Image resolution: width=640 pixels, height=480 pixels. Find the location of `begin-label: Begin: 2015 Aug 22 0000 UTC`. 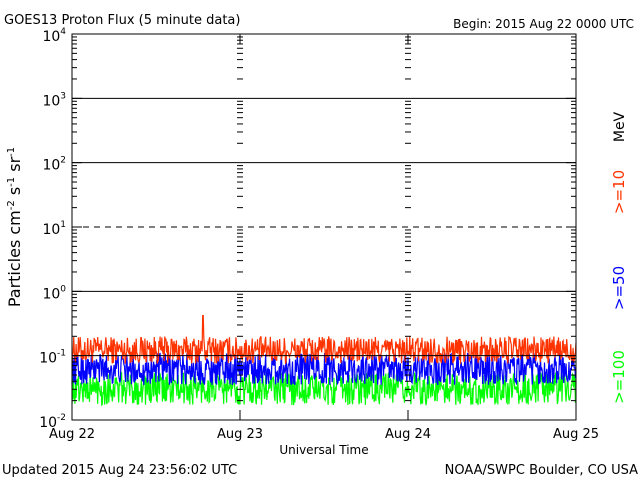

begin-label: Begin: 2015 Aug 22 0000 UTC is located at coordinates (543, 24).